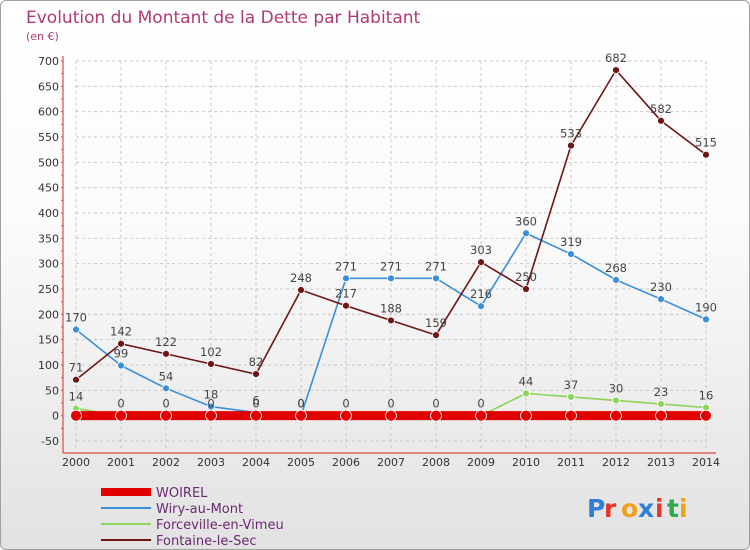 The image size is (750, 550). Describe the element at coordinates (121, 462) in the screenshot. I see `x-tick-label: 2001` at that location.